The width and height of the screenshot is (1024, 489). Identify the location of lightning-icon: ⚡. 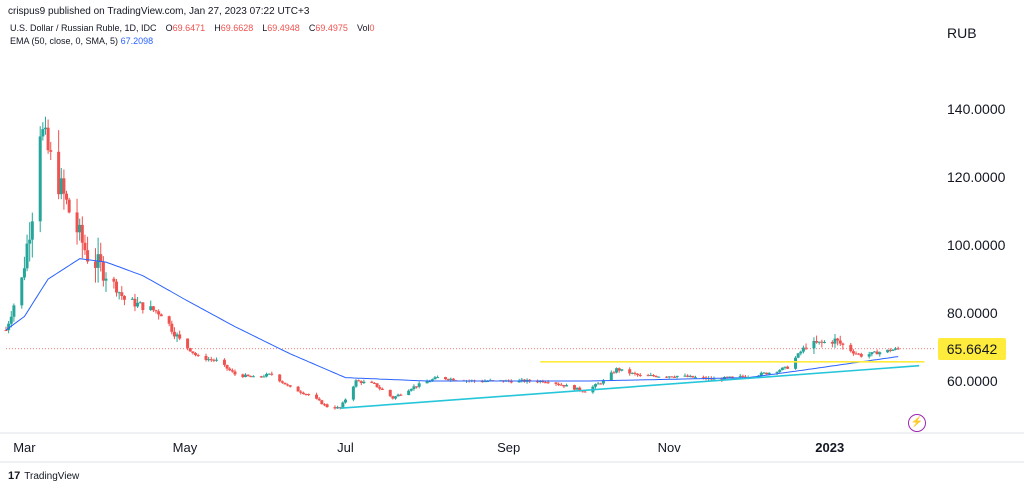
(917, 423).